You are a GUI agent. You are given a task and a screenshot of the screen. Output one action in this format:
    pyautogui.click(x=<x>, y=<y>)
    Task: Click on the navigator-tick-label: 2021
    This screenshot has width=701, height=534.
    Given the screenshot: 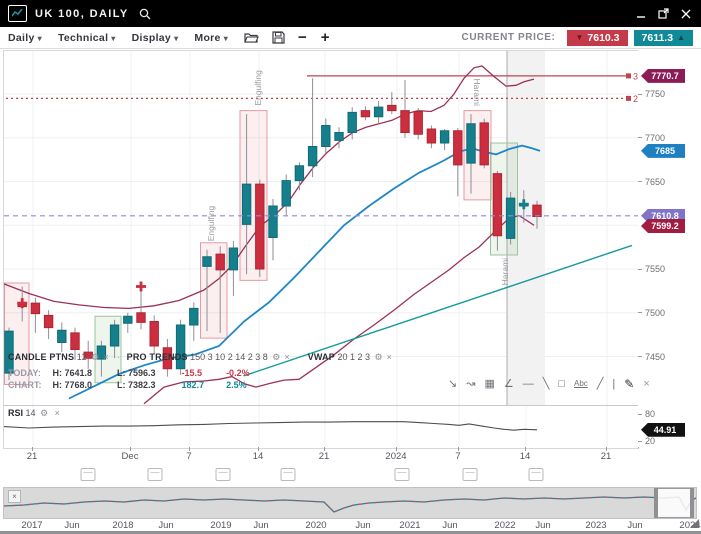 What is the action you would take?
    pyautogui.click(x=410, y=525)
    